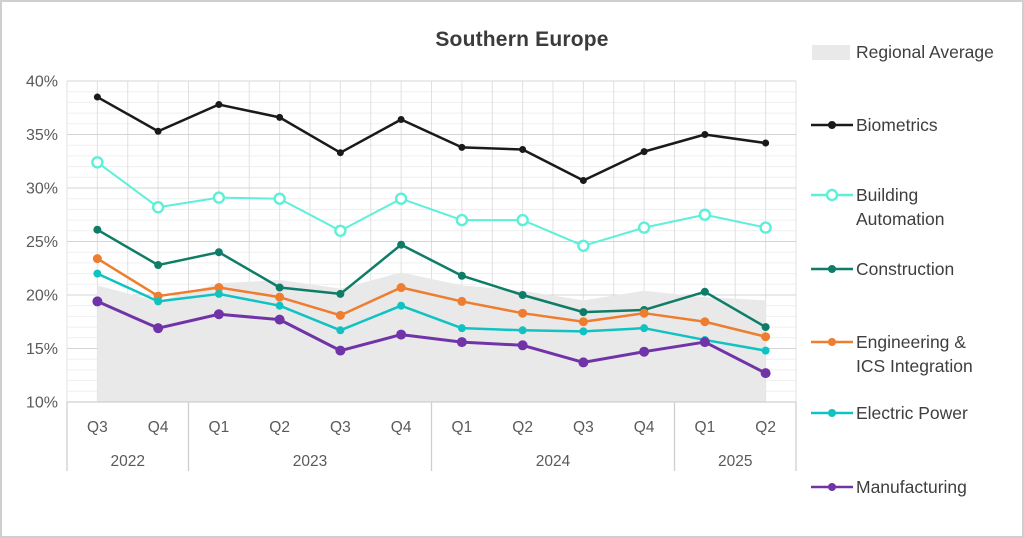 The width and height of the screenshot is (1024, 538). What do you see at coordinates (42, 296) in the screenshot?
I see `y-tick-label: 20%` at bounding box center [42, 296].